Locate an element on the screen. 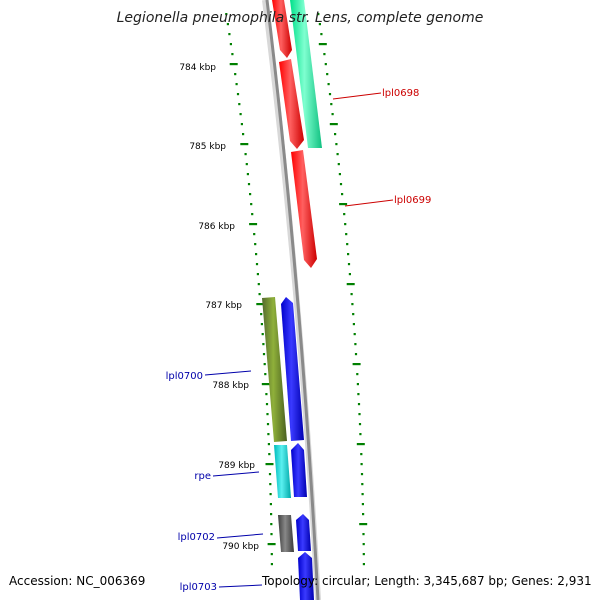  tick-label: 789 kbp is located at coordinates (236, 466).